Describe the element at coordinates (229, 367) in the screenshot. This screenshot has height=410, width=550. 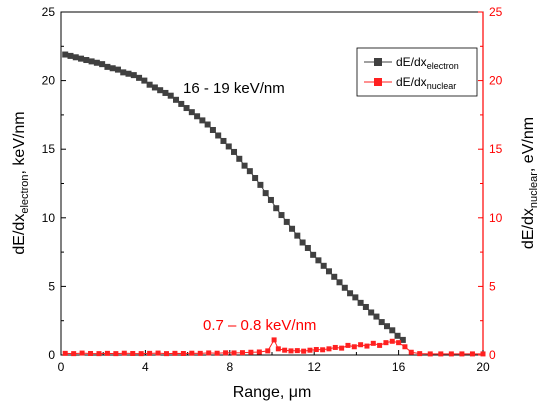
I see `x-tick-label: 8` at that location.